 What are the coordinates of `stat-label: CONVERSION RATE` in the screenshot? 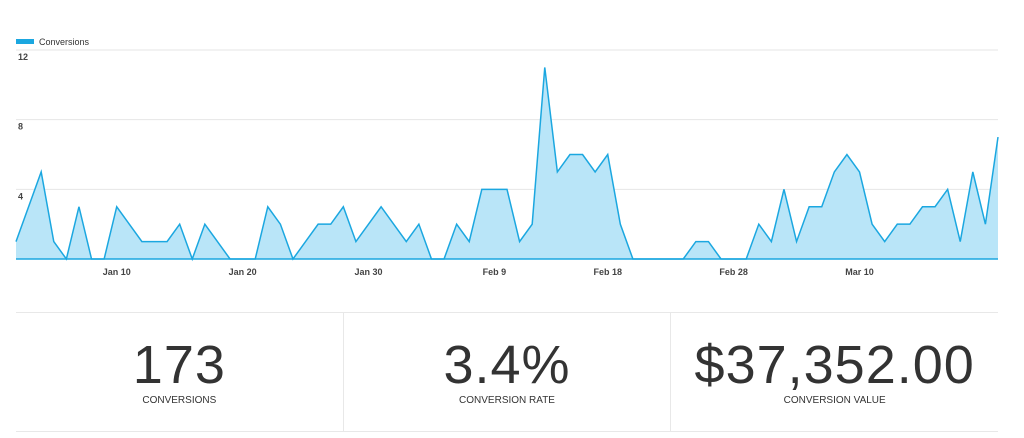 It's located at (507, 400).